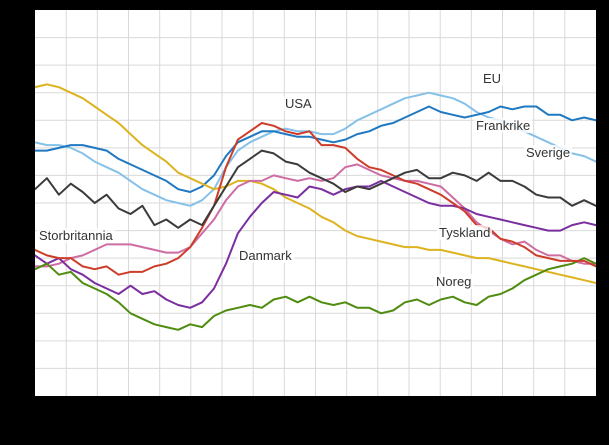 This screenshot has height=445, width=609. Describe the element at coordinates (492, 78) in the screenshot. I see `series-label-eu: EU` at that location.